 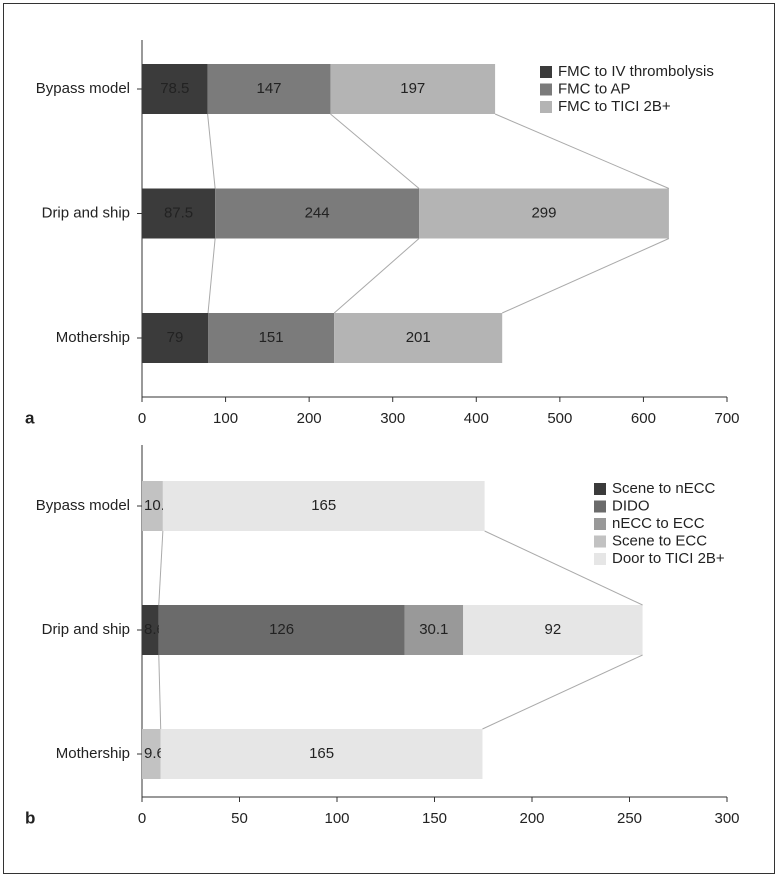 I want to click on legend-label: FMC to IV thrombolysis, so click(x=636, y=71).